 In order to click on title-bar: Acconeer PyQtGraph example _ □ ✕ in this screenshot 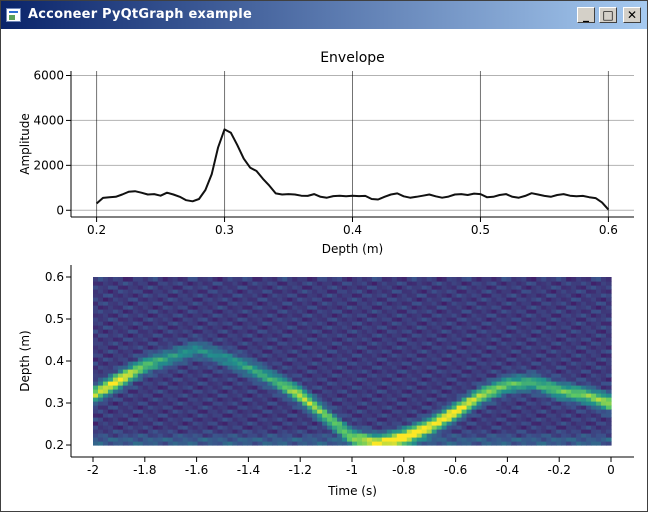, I will do `click(324, 15)`.